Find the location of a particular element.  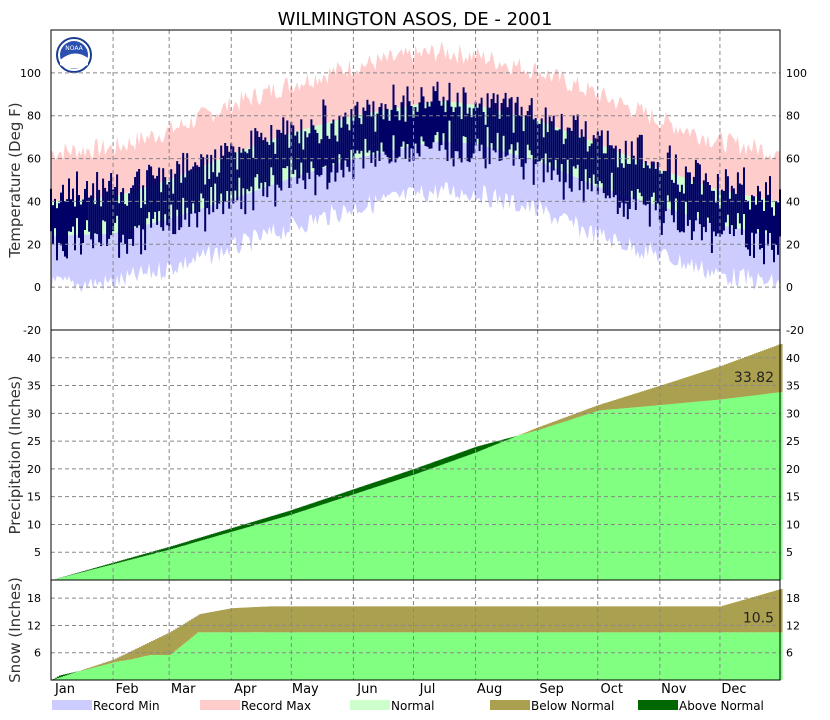

y-tick-label-right: 30 is located at coordinates (793, 413).